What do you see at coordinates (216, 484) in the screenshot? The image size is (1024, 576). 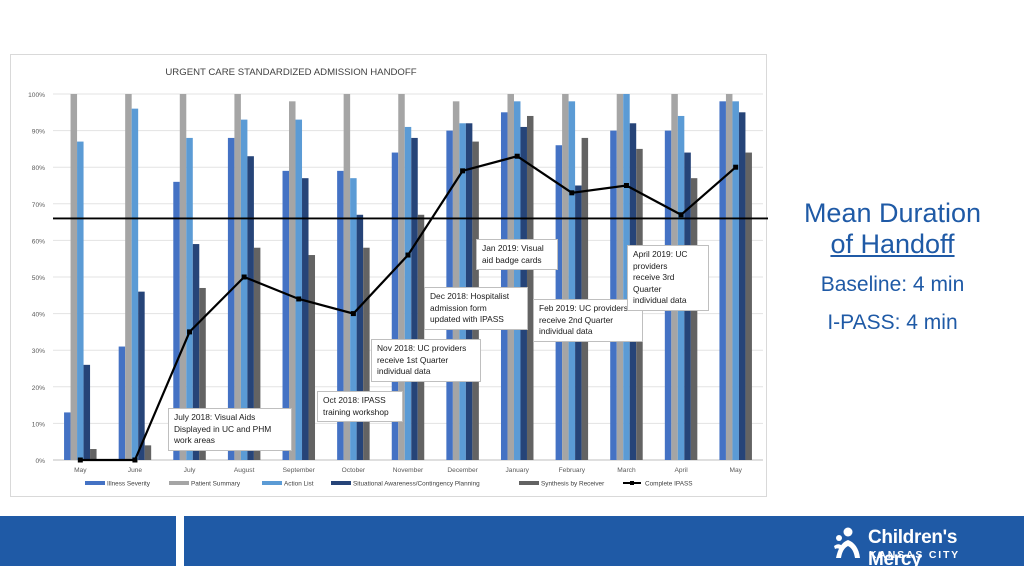 I see `legend-label: Patient Summary` at bounding box center [216, 484].